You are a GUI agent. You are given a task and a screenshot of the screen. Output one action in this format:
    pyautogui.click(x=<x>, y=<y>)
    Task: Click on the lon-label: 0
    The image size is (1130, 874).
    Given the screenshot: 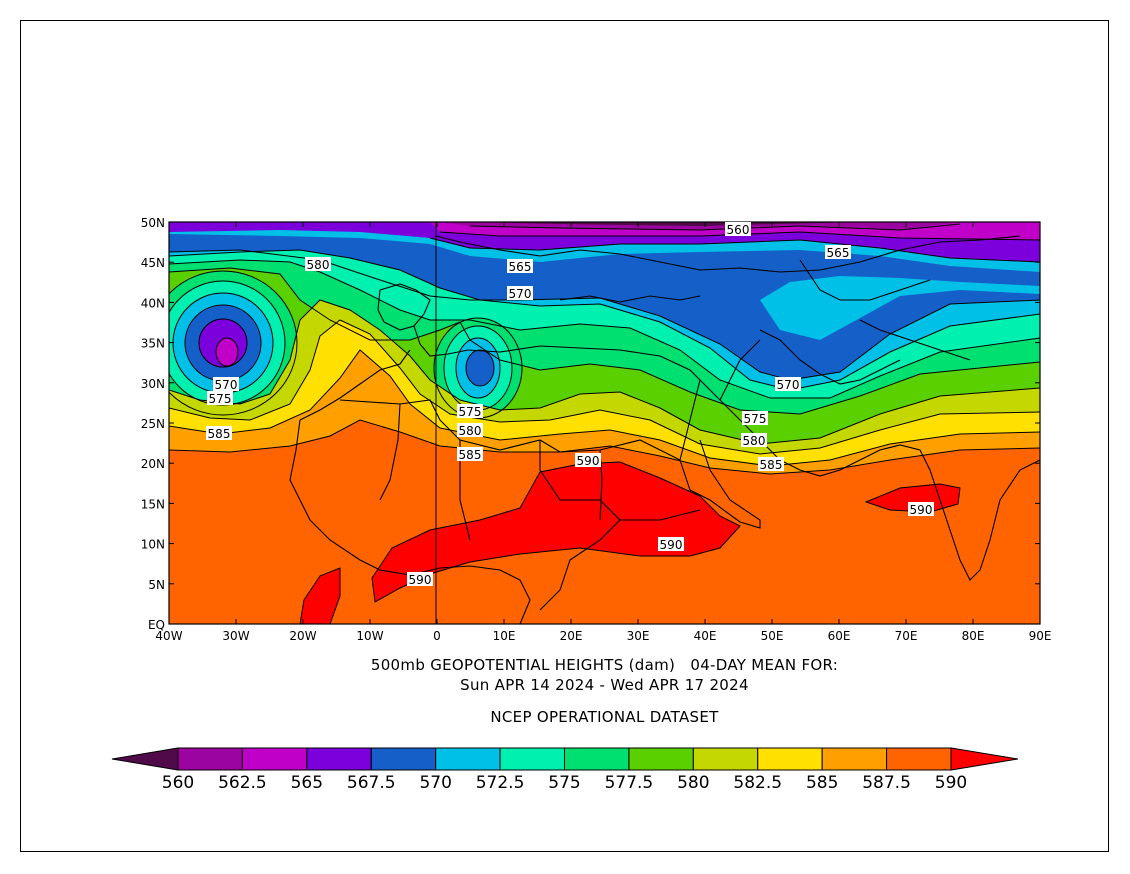 What is the action you would take?
    pyautogui.click(x=437, y=636)
    